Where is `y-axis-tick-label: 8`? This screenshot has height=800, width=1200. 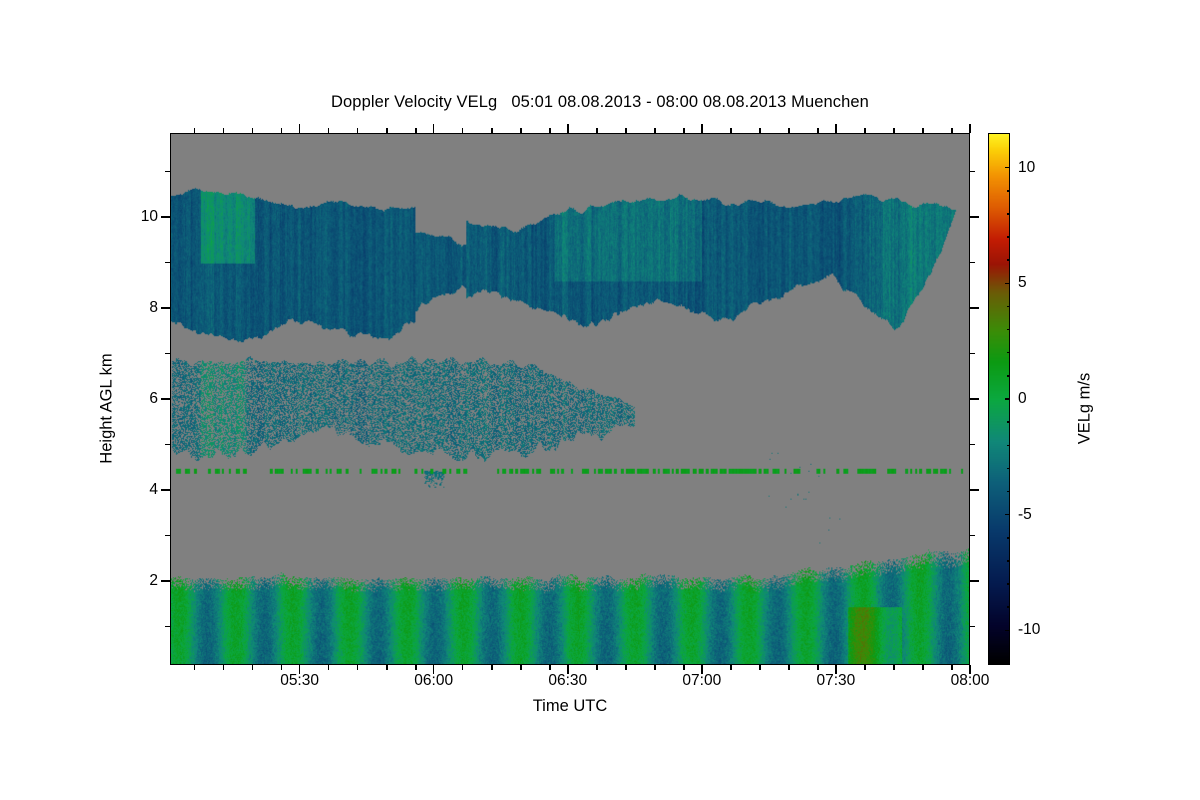
y-axis-tick-label: 8 is located at coordinates (153, 308).